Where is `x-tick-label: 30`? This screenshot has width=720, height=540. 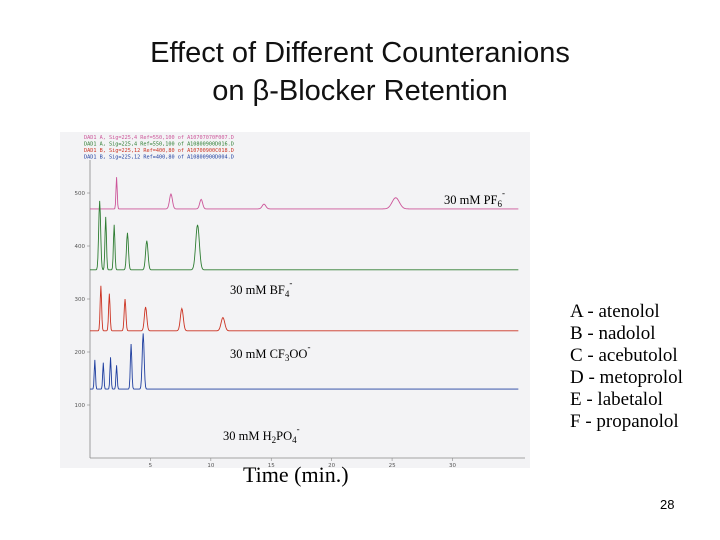 x-tick-label: 30 is located at coordinates (452, 465).